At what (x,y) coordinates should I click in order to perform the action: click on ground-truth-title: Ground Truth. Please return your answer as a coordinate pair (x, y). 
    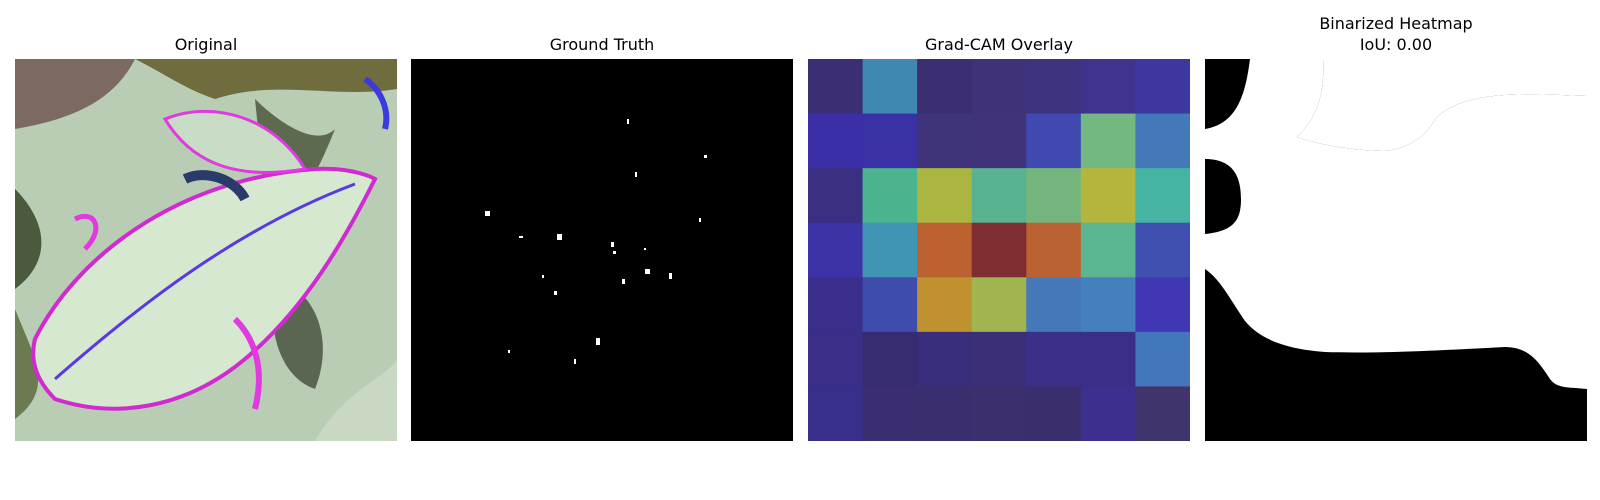
    Looking at the image, I should click on (602, 44).